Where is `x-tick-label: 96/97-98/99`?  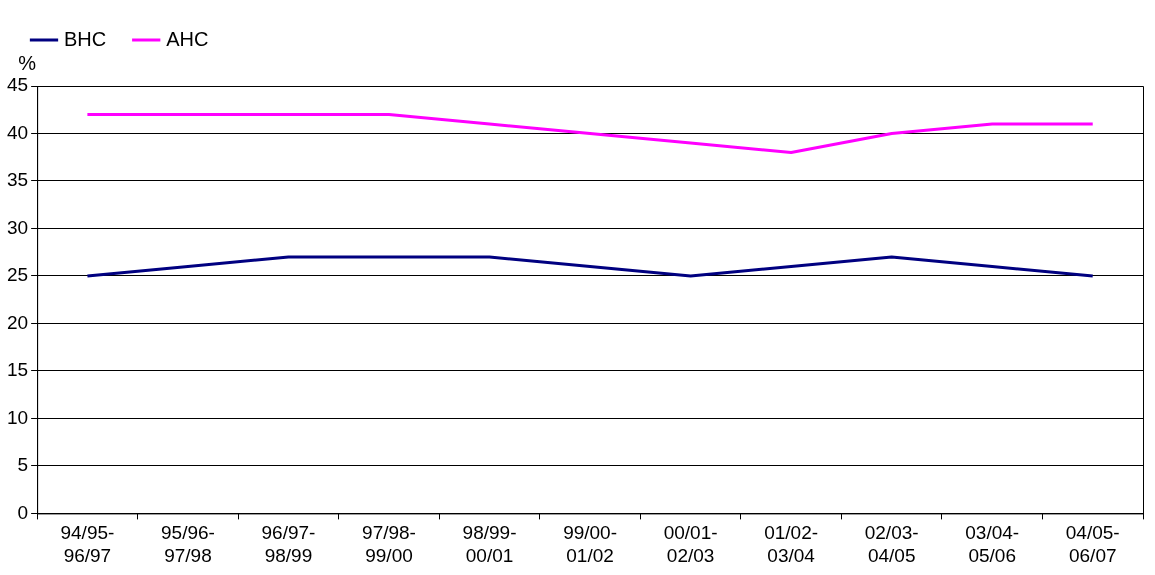 x-tick-label: 96/97-98/99 is located at coordinates (288, 544).